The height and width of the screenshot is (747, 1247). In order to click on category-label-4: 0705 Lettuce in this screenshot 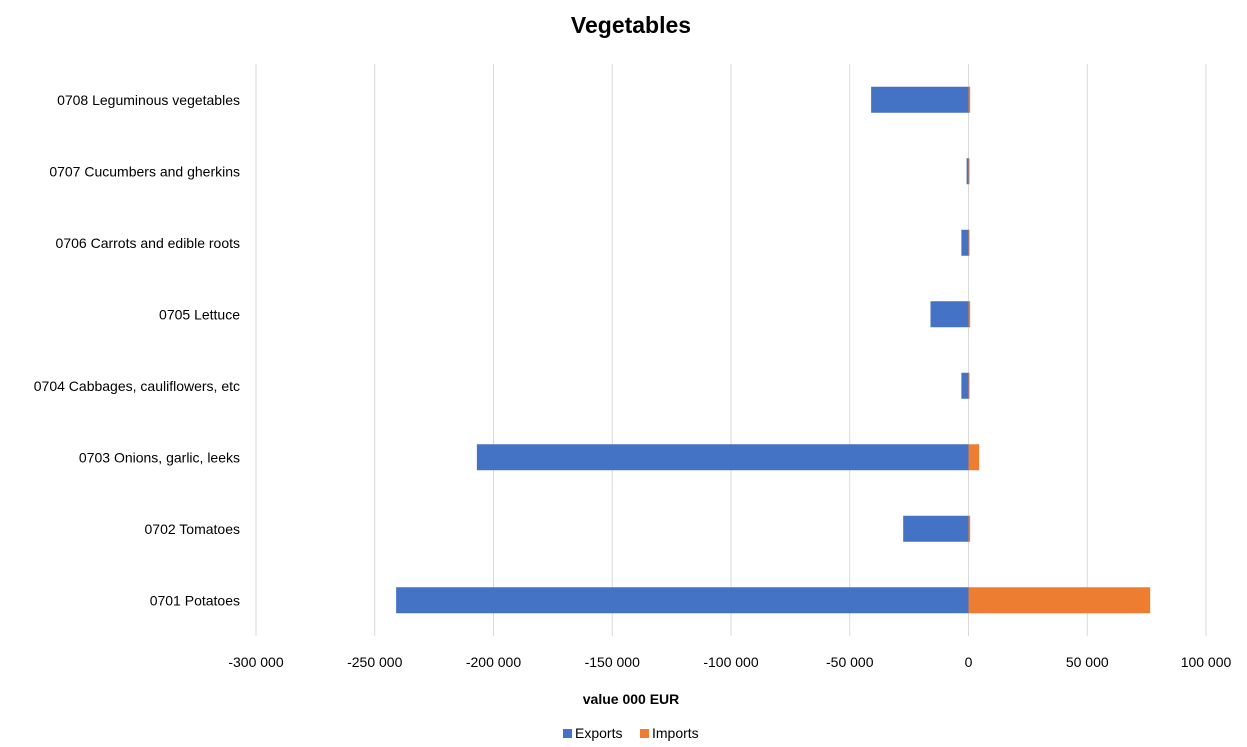, I will do `click(199, 314)`.